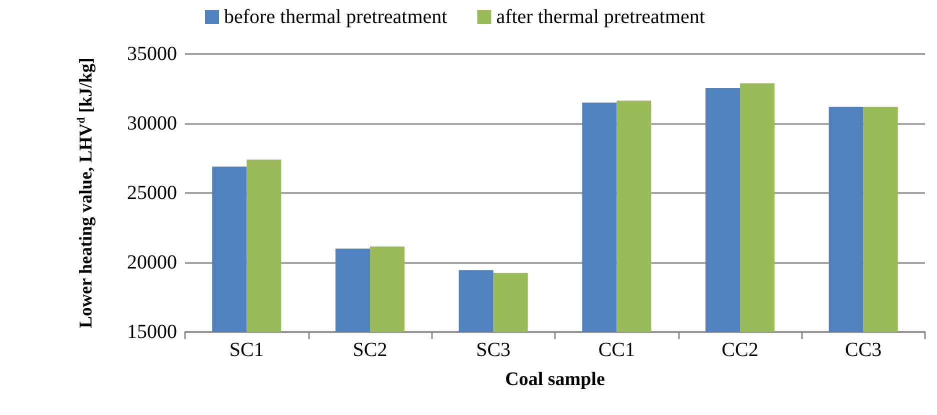 The image size is (937, 415). Describe the element at coordinates (152, 332) in the screenshot. I see `y-tick-label: 15000` at that location.